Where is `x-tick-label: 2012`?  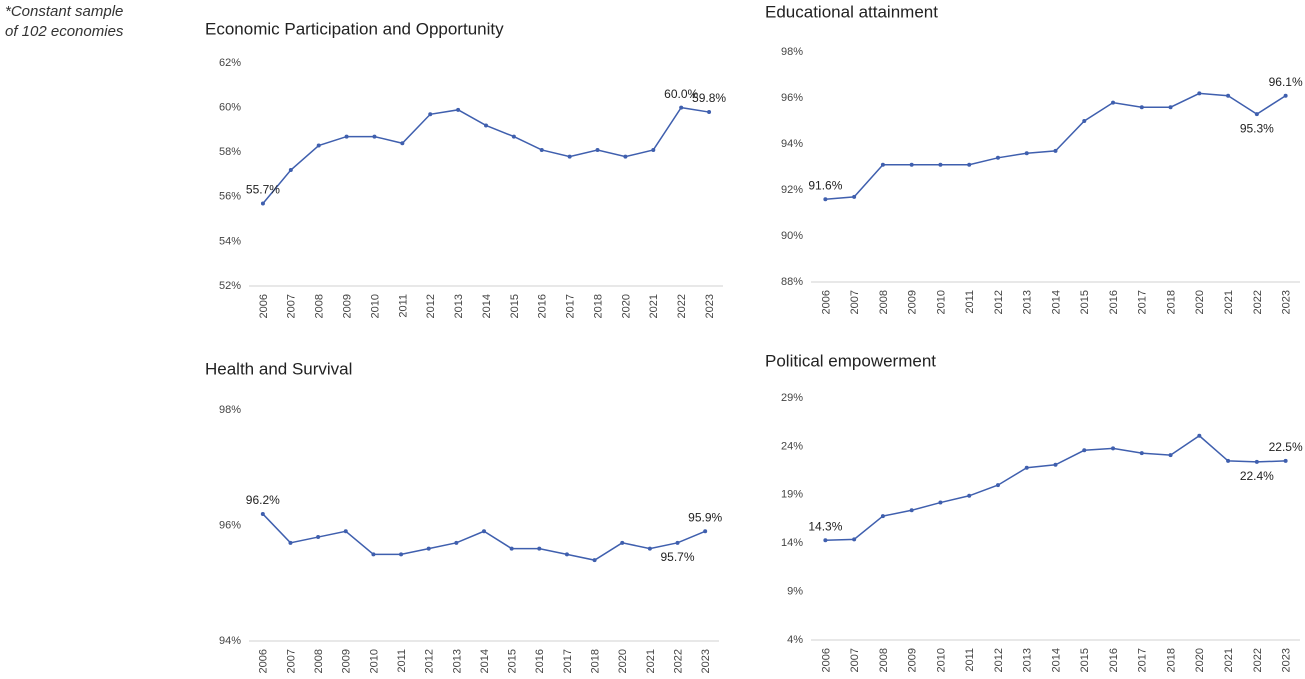
x-tick-label: 2012 is located at coordinates (999, 660).